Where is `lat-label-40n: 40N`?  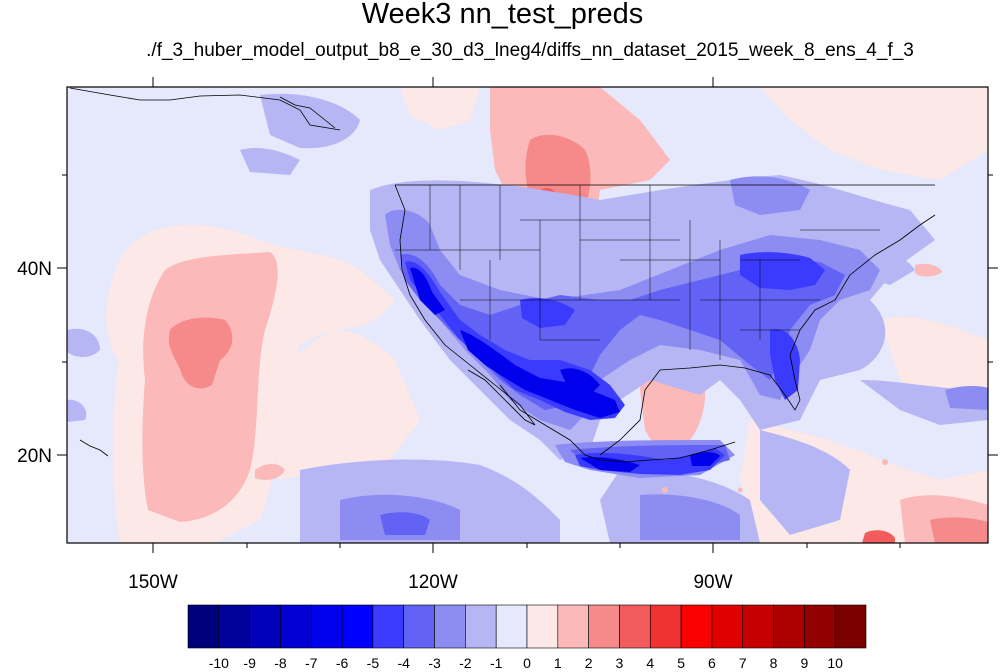 lat-label-40n: 40N is located at coordinates (34, 269).